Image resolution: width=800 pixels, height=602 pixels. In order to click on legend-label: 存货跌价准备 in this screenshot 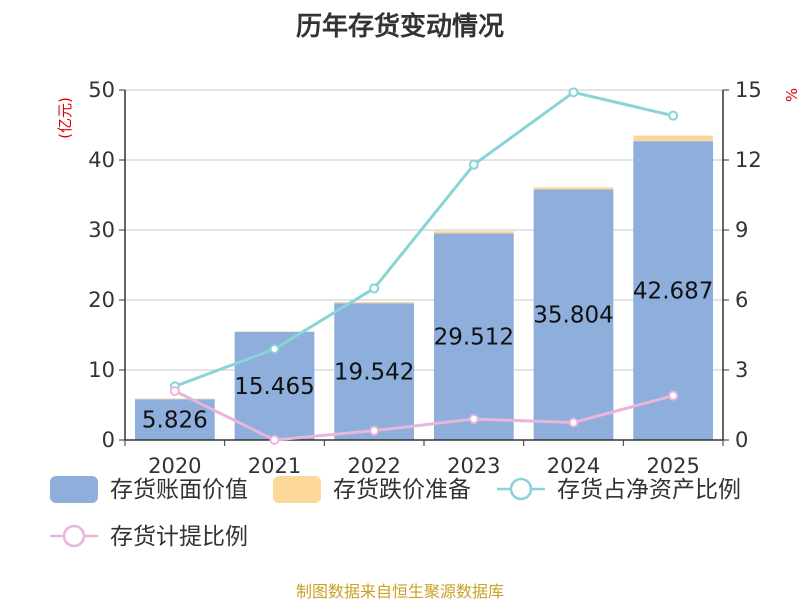, I will do `click(402, 490)`.